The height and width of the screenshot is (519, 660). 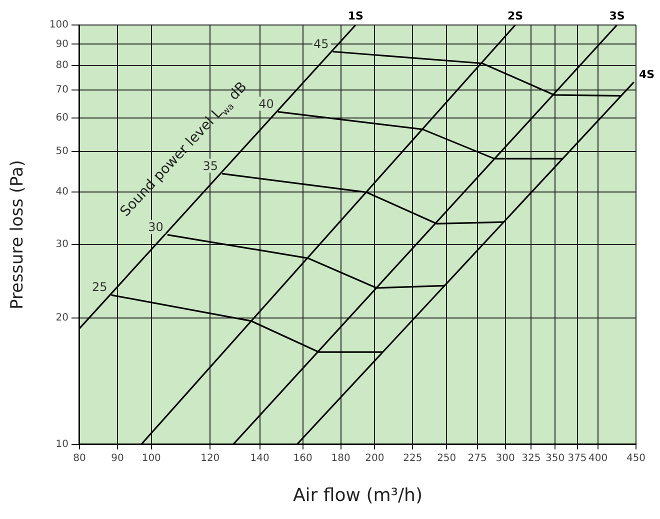 I want to click on y-tick-label: 10, so click(x=62, y=444).